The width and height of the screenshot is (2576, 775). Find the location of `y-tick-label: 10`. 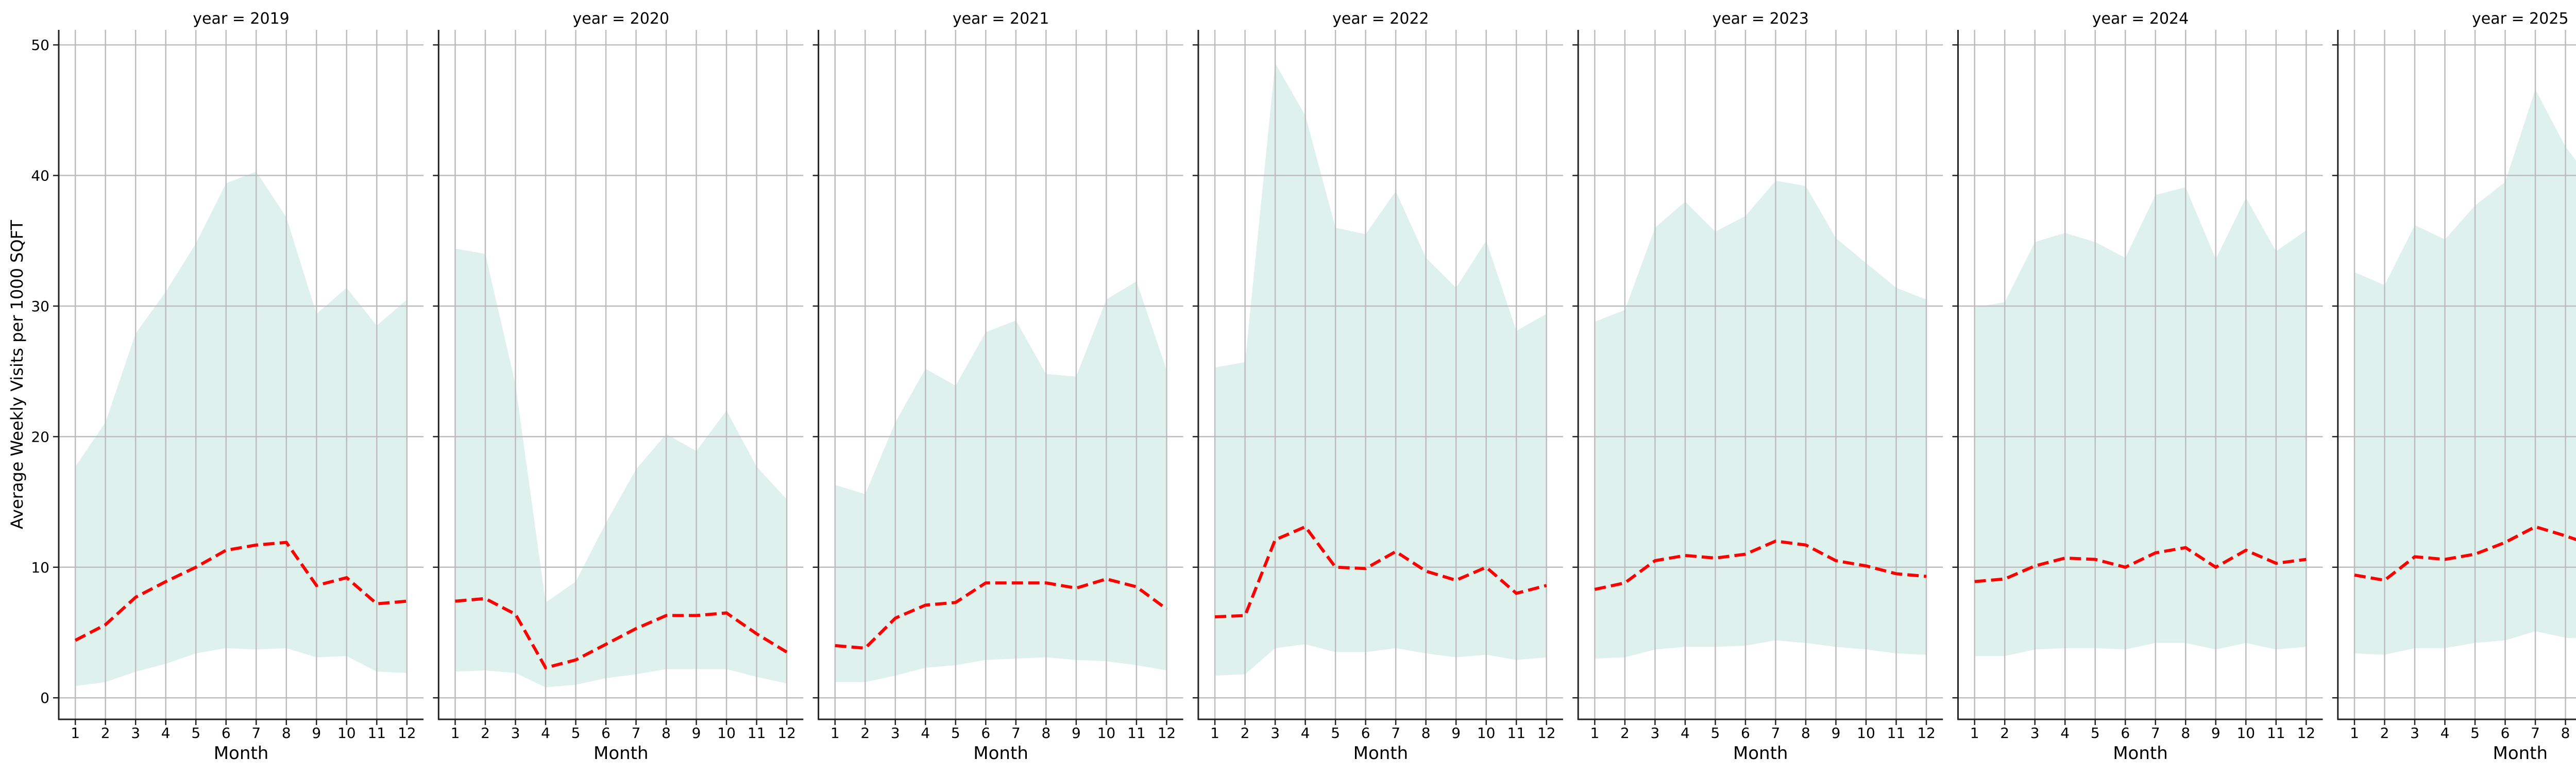

y-tick-label: 10 is located at coordinates (40, 567).